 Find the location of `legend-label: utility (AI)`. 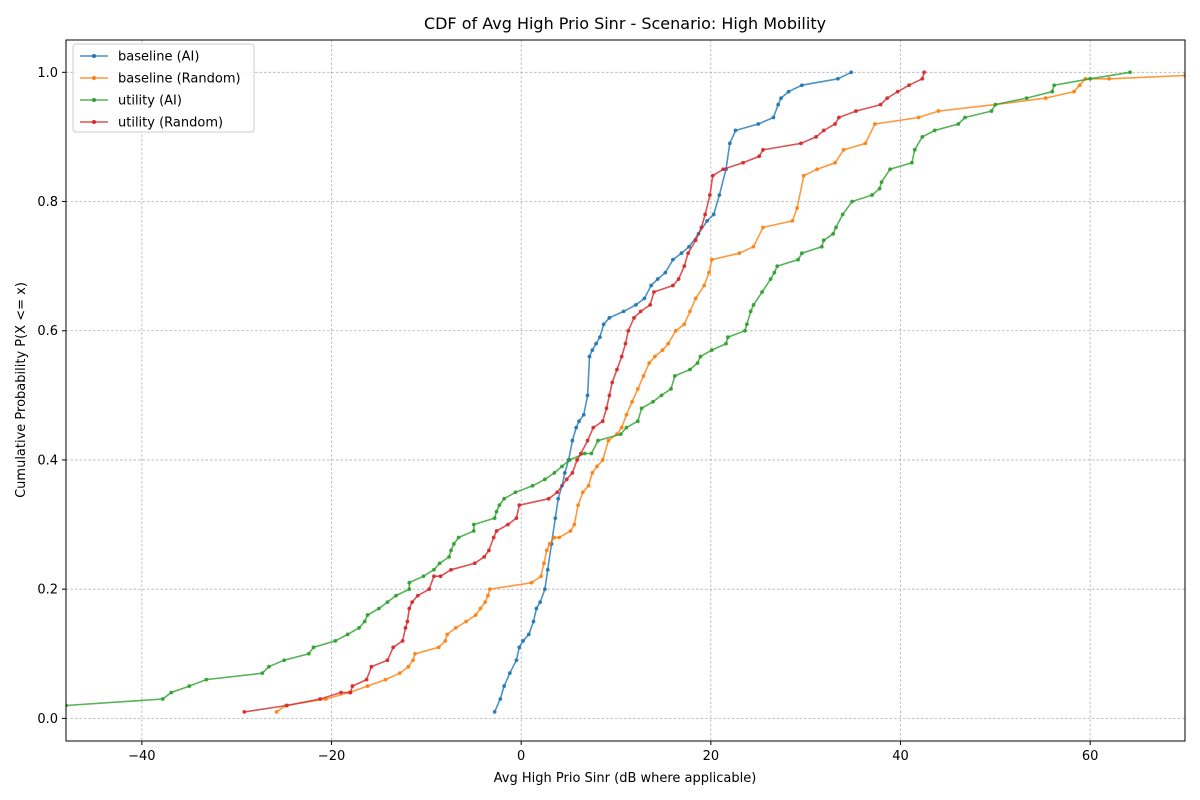

legend-label: utility (AI) is located at coordinates (150, 101).